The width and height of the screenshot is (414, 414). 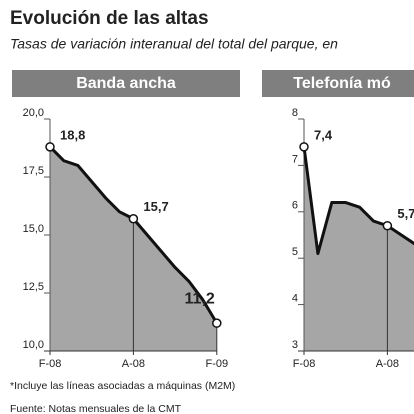 I want to click on y-tick-label: 8, so click(x=295, y=113).